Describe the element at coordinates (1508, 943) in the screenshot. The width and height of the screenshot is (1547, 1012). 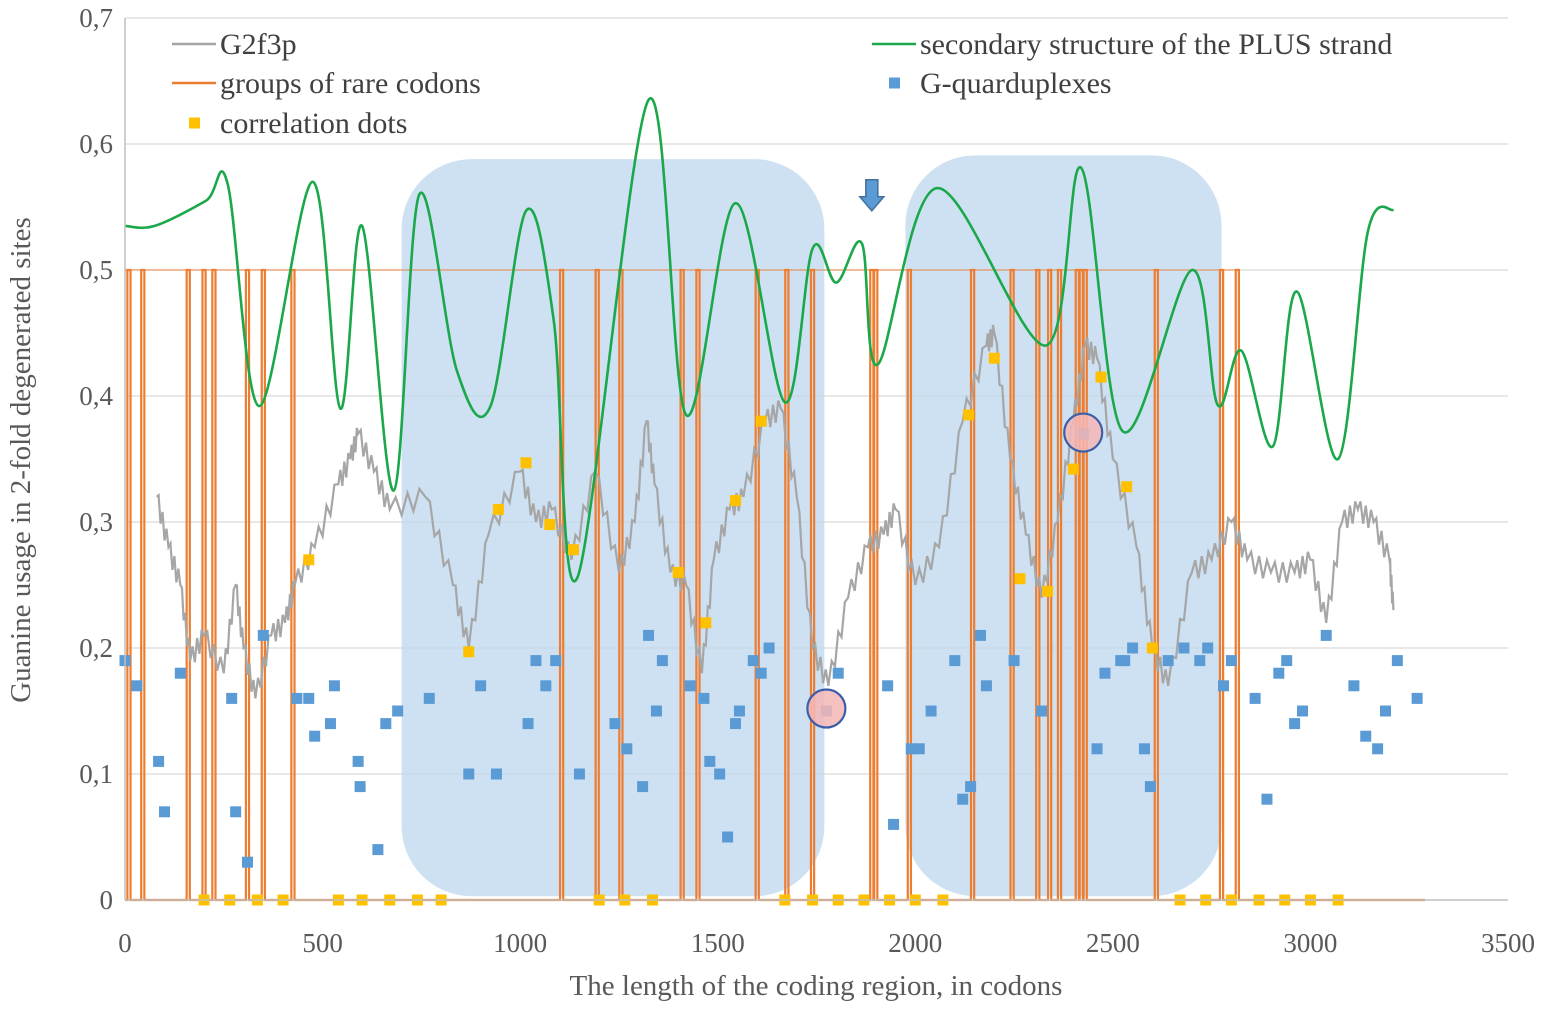
I see `x-tick-label: 3500` at that location.